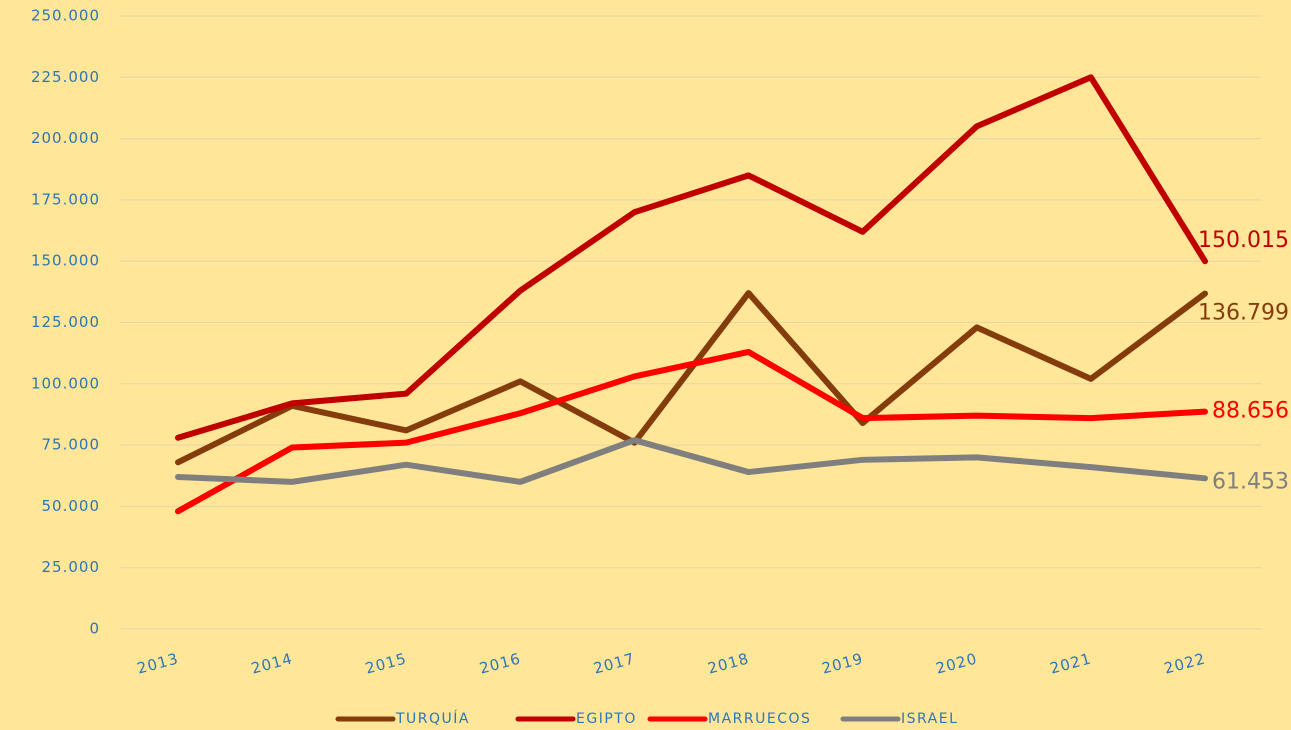 The image size is (1291, 730). I want to click on data-label: 150.015, so click(1243, 240).